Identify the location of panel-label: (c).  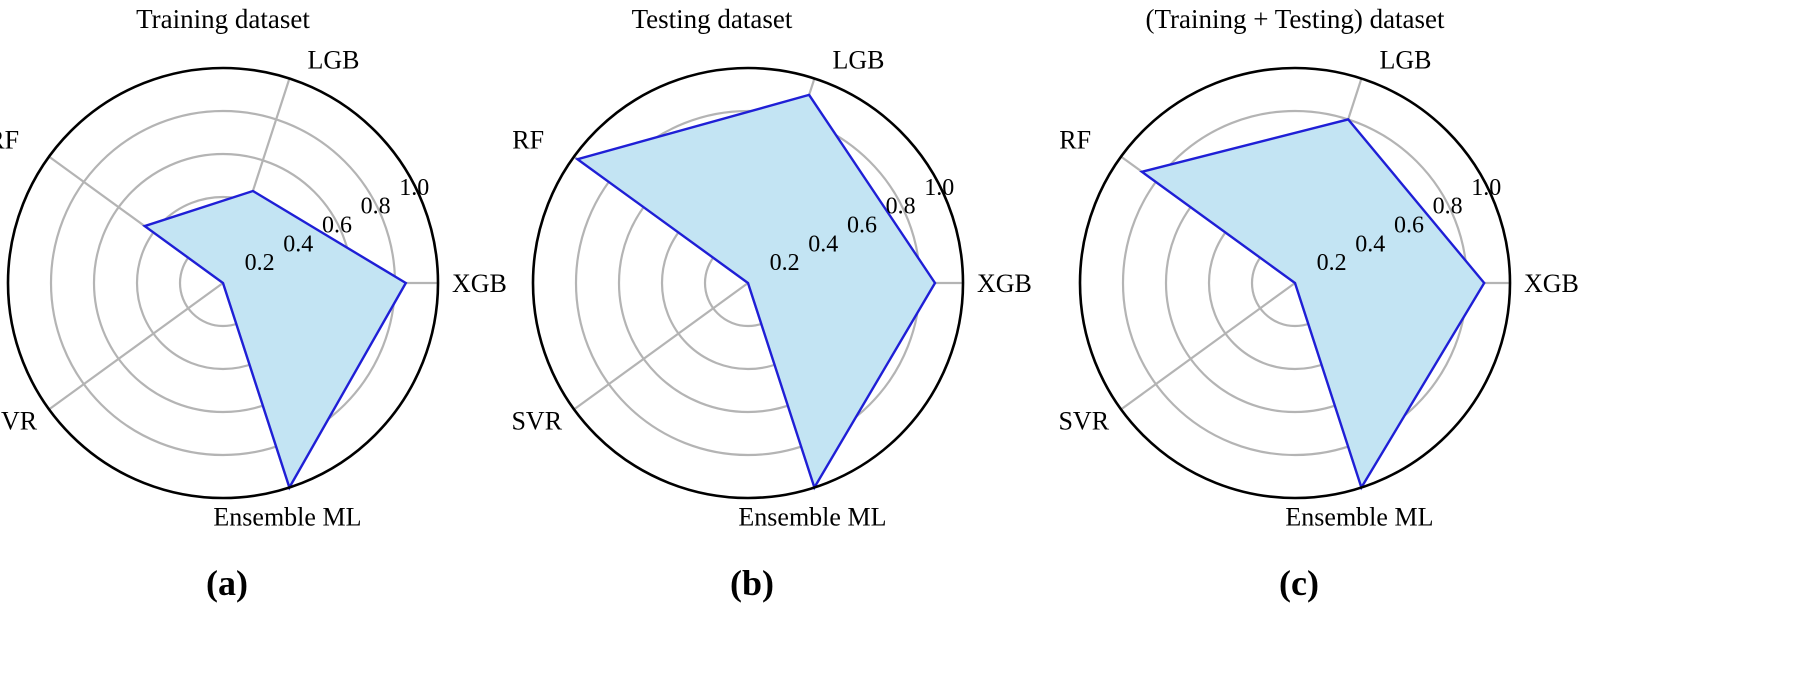
(1299, 583).